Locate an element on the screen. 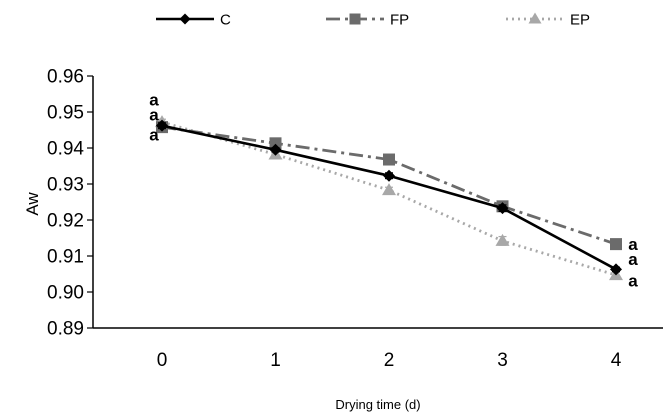 The height and width of the screenshot is (414, 668). y-tick-label: 0.91 is located at coordinates (65, 257).